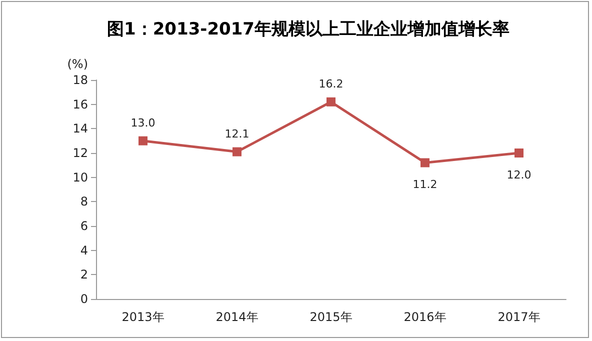 The image size is (592, 341). Describe the element at coordinates (84, 275) in the screenshot. I see `y-tick-label: 2` at that location.